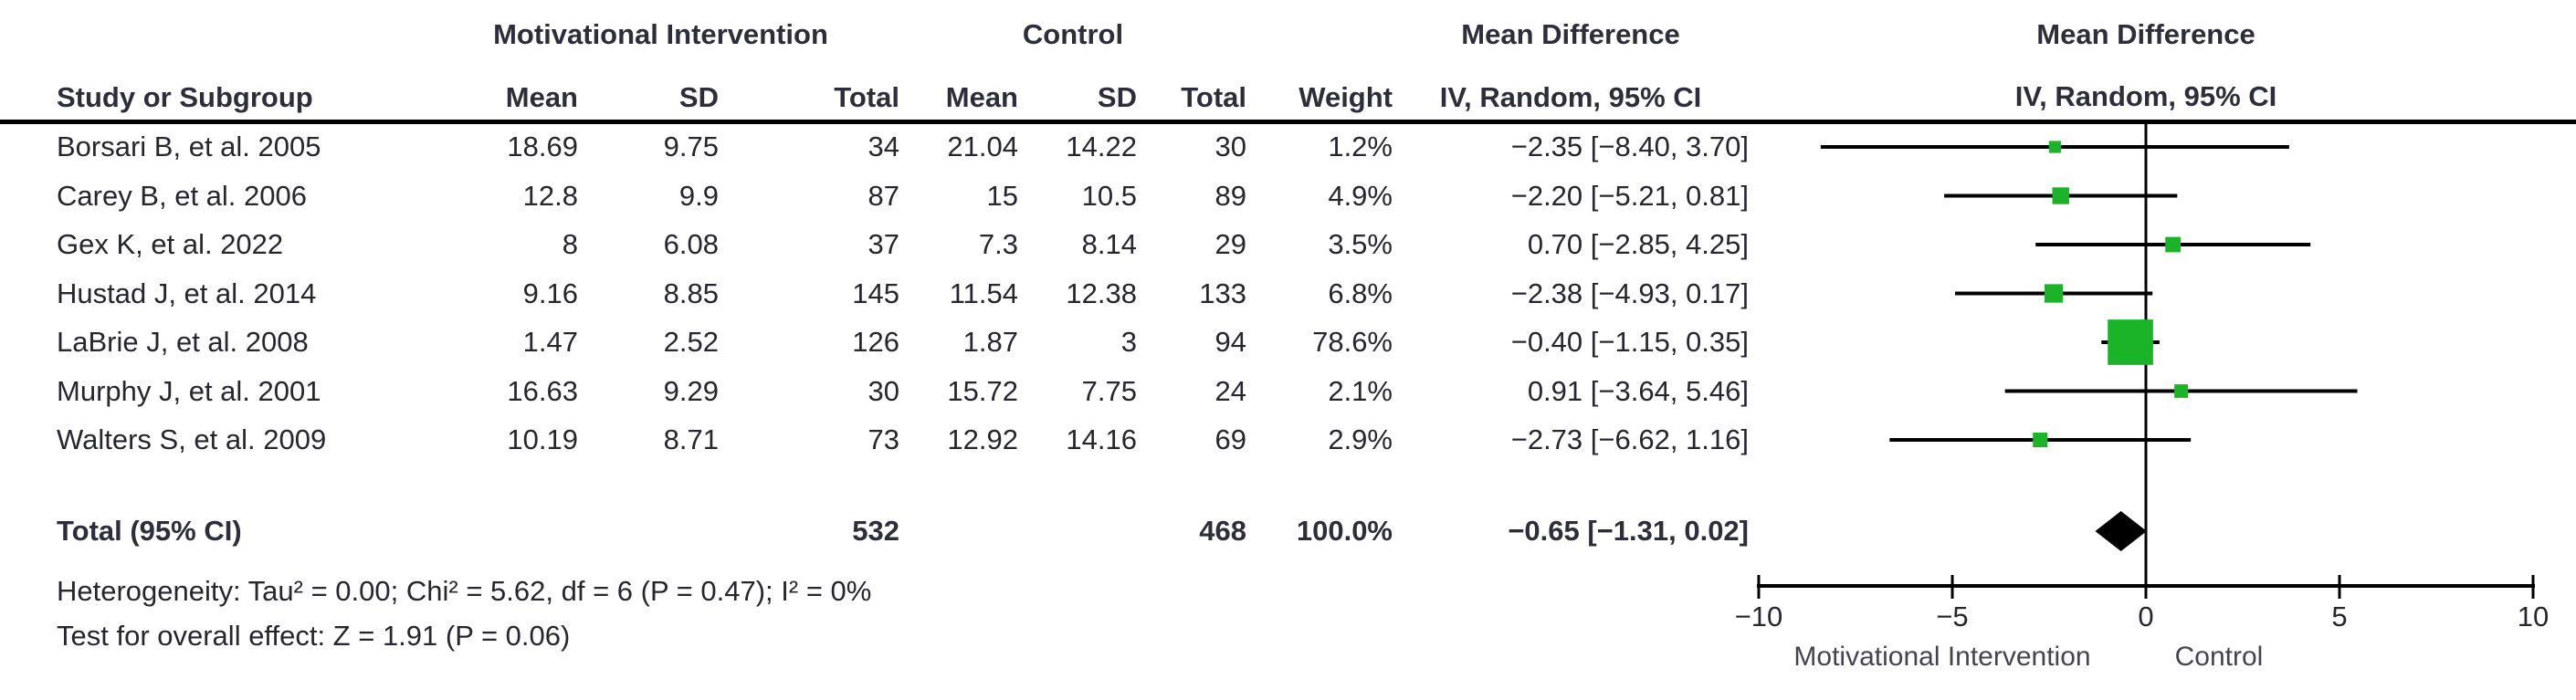 This screenshot has width=2576, height=700. Describe the element at coordinates (149, 531) in the screenshot. I see `total-label: Total (95% CI)` at that location.